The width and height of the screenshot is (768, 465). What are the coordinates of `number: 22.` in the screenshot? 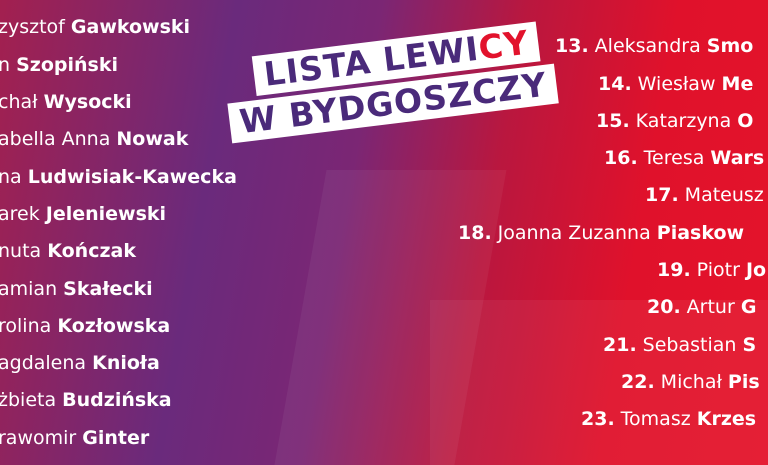 It's located at (638, 382).